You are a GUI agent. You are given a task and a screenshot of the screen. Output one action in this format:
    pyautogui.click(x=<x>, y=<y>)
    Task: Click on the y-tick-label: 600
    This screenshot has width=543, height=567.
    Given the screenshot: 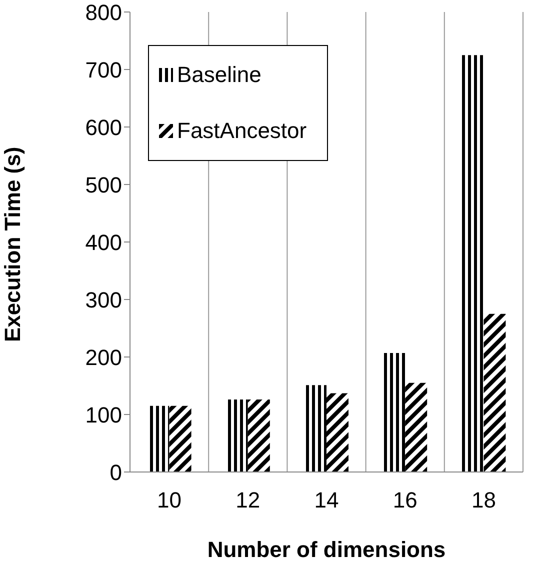 What is the action you would take?
    pyautogui.click(x=103, y=127)
    